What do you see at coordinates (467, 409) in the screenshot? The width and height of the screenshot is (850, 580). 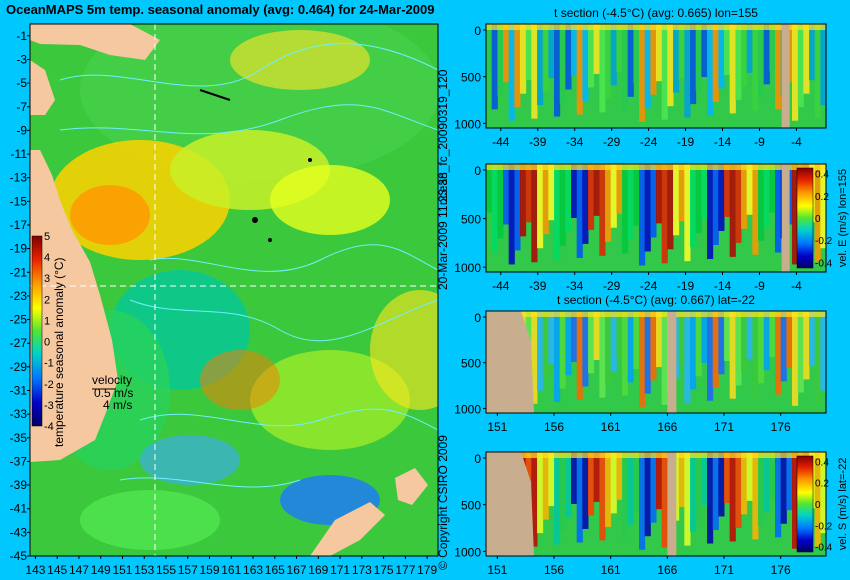 I see `section-y-tick-label: 1000` at bounding box center [467, 409].